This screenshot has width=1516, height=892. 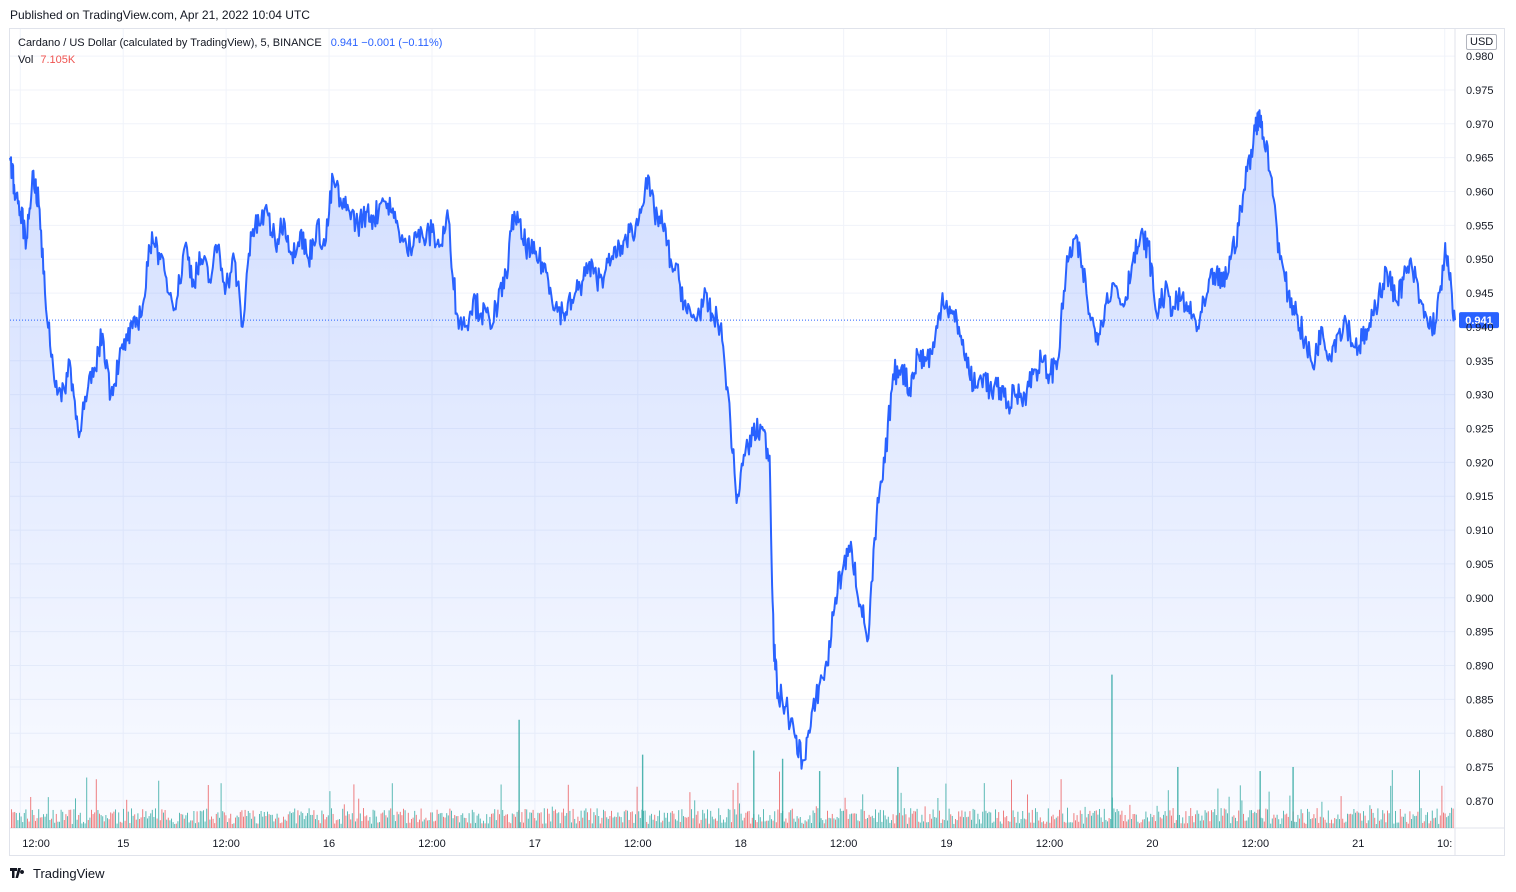 What do you see at coordinates (535, 844) in the screenshot?
I see `x-tick-label: 17` at bounding box center [535, 844].